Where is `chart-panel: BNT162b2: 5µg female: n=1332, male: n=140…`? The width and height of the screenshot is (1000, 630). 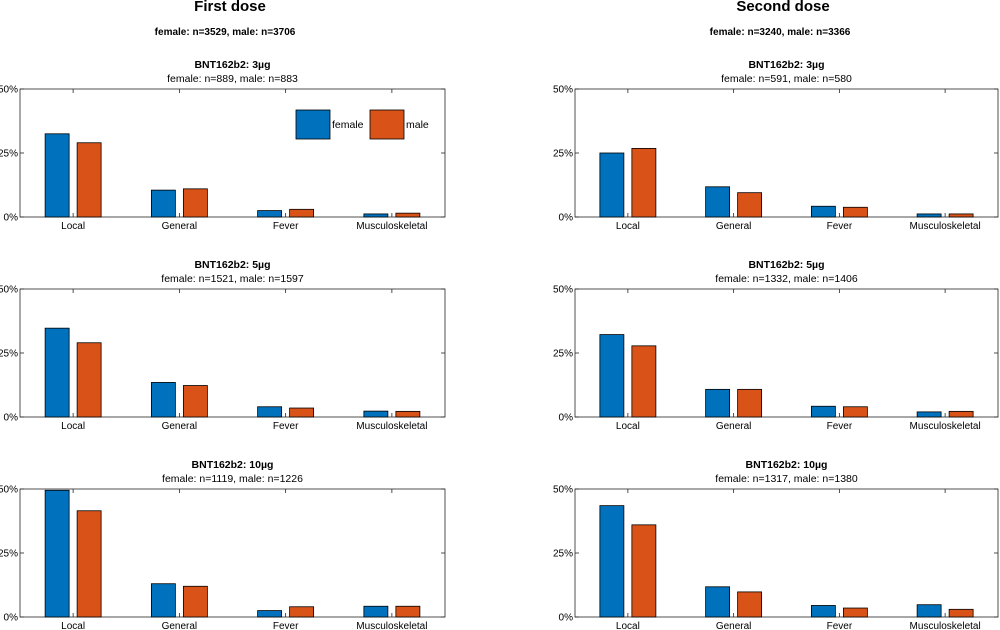 chart-panel: BNT162b2: 5µg female: n=1332, male: n=140… is located at coordinates (776, 345).